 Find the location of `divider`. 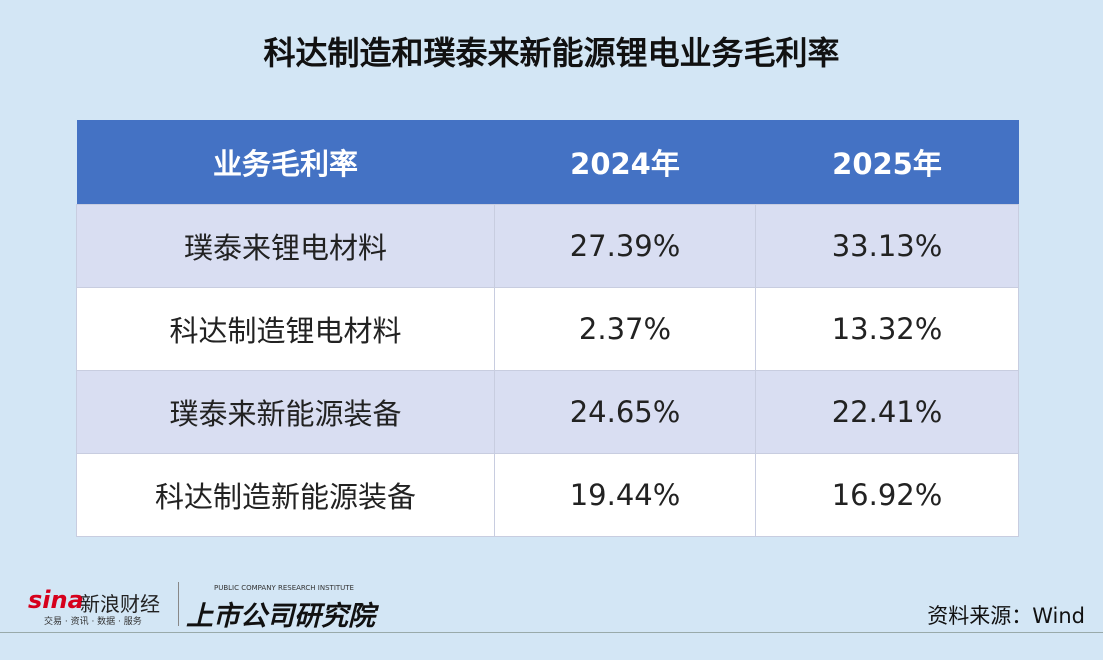

divider is located at coordinates (178, 604).